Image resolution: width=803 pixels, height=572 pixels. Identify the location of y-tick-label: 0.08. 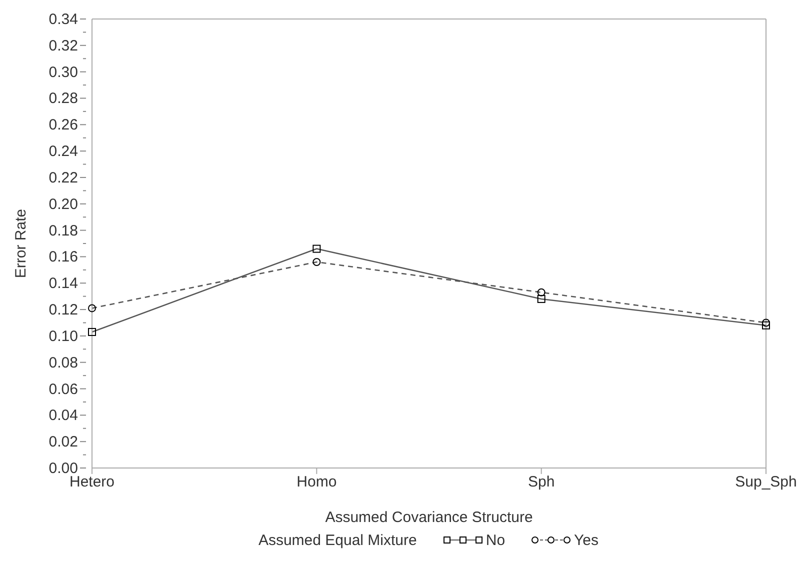
(63, 363).